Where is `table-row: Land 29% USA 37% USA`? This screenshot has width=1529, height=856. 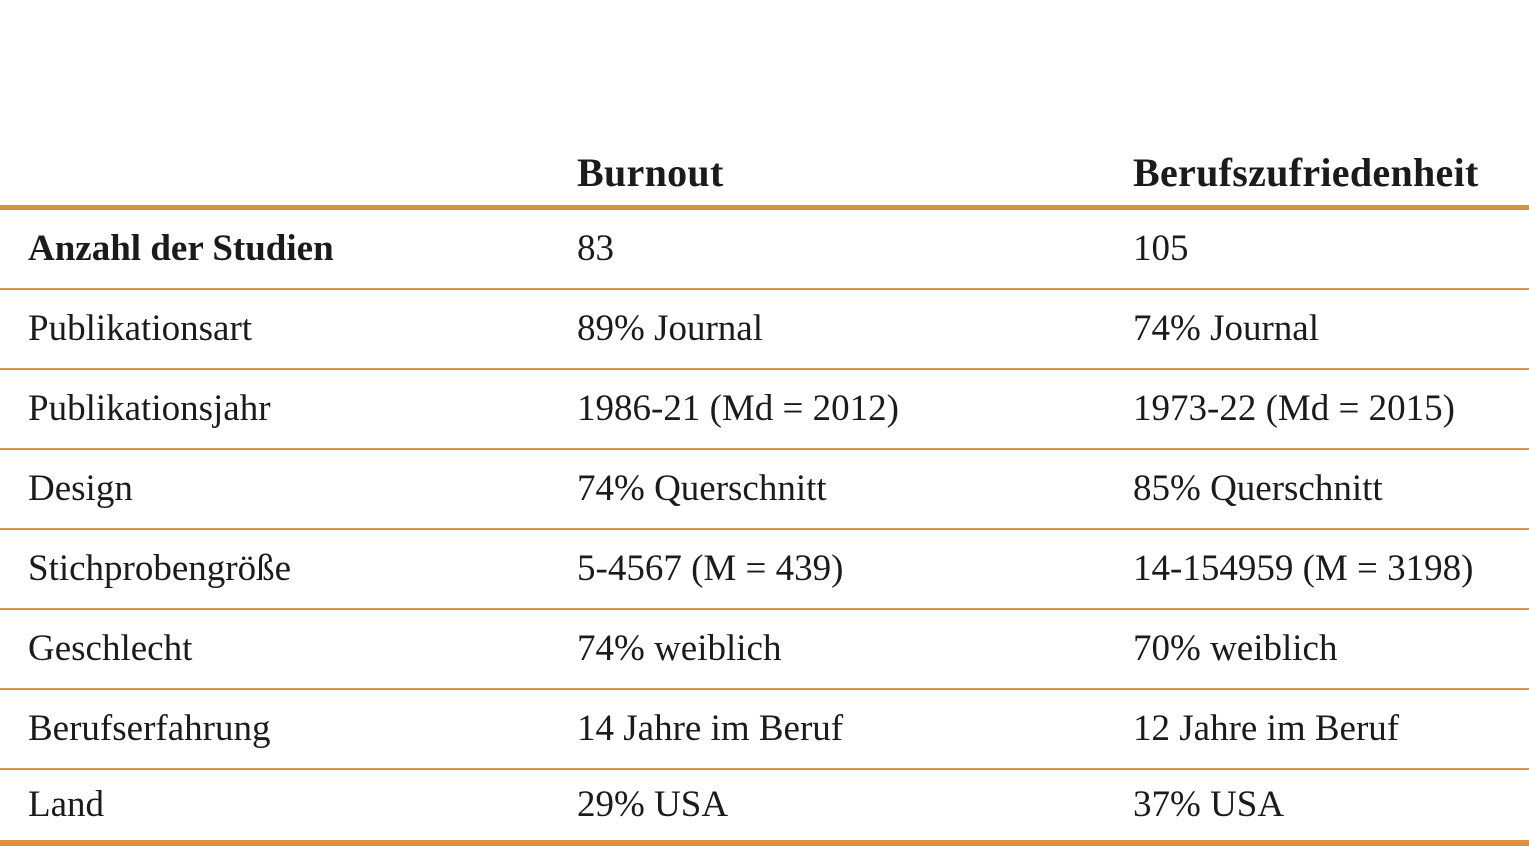 table-row: Land 29% USA 37% USA is located at coordinates (764, 808).